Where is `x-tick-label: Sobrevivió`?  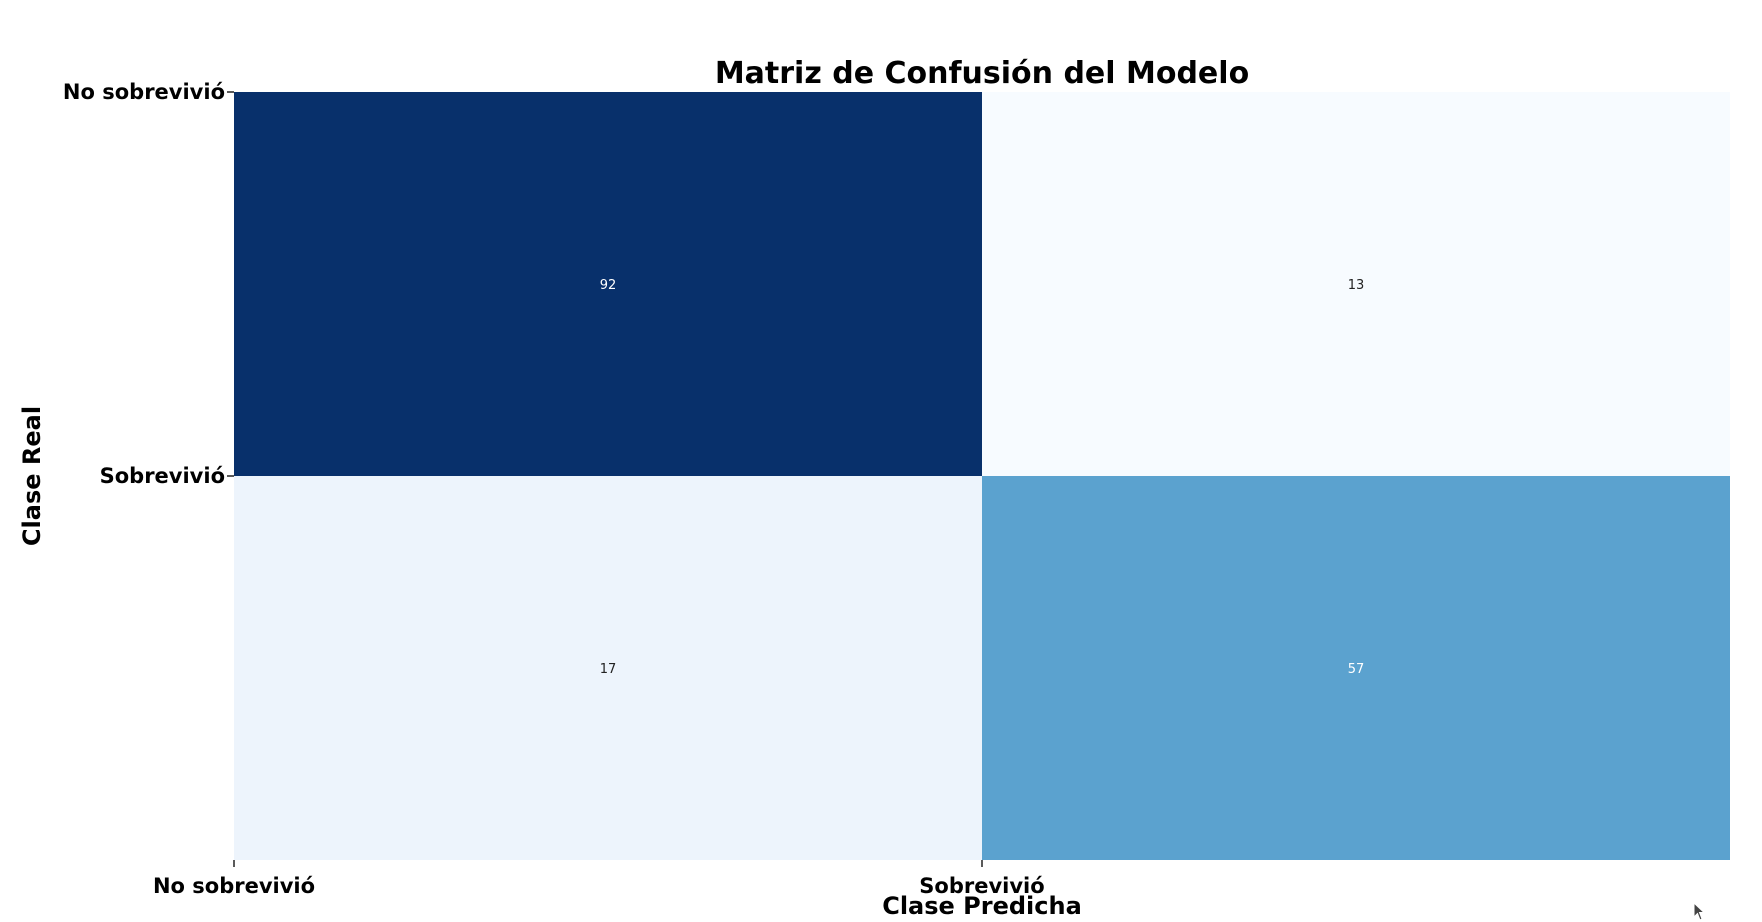 x-tick-label: Sobrevivió is located at coordinates (981, 886).